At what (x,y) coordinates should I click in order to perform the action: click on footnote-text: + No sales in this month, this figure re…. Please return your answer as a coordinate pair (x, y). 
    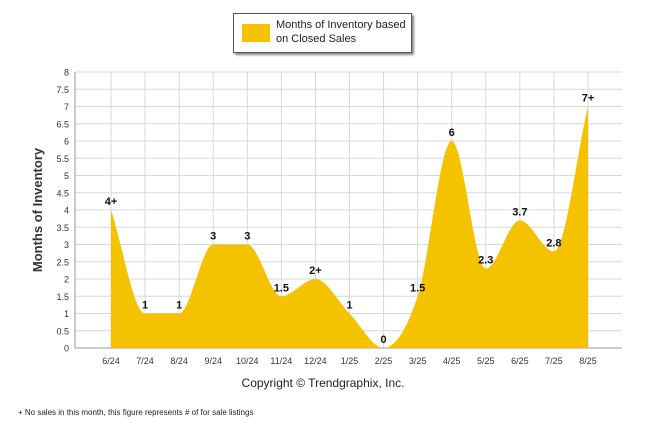
    Looking at the image, I should click on (136, 412).